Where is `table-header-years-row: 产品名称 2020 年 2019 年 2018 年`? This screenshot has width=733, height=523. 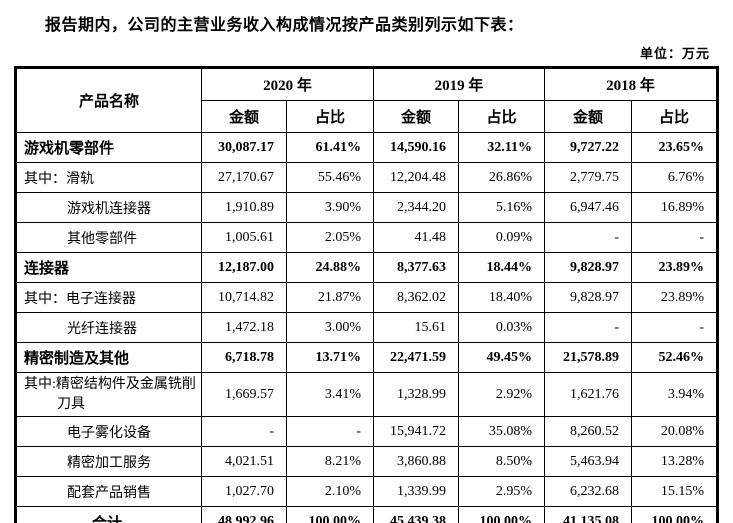 table-header-years-row: 产品名称 2020 年 2019 年 2018 年 is located at coordinates (367, 100).